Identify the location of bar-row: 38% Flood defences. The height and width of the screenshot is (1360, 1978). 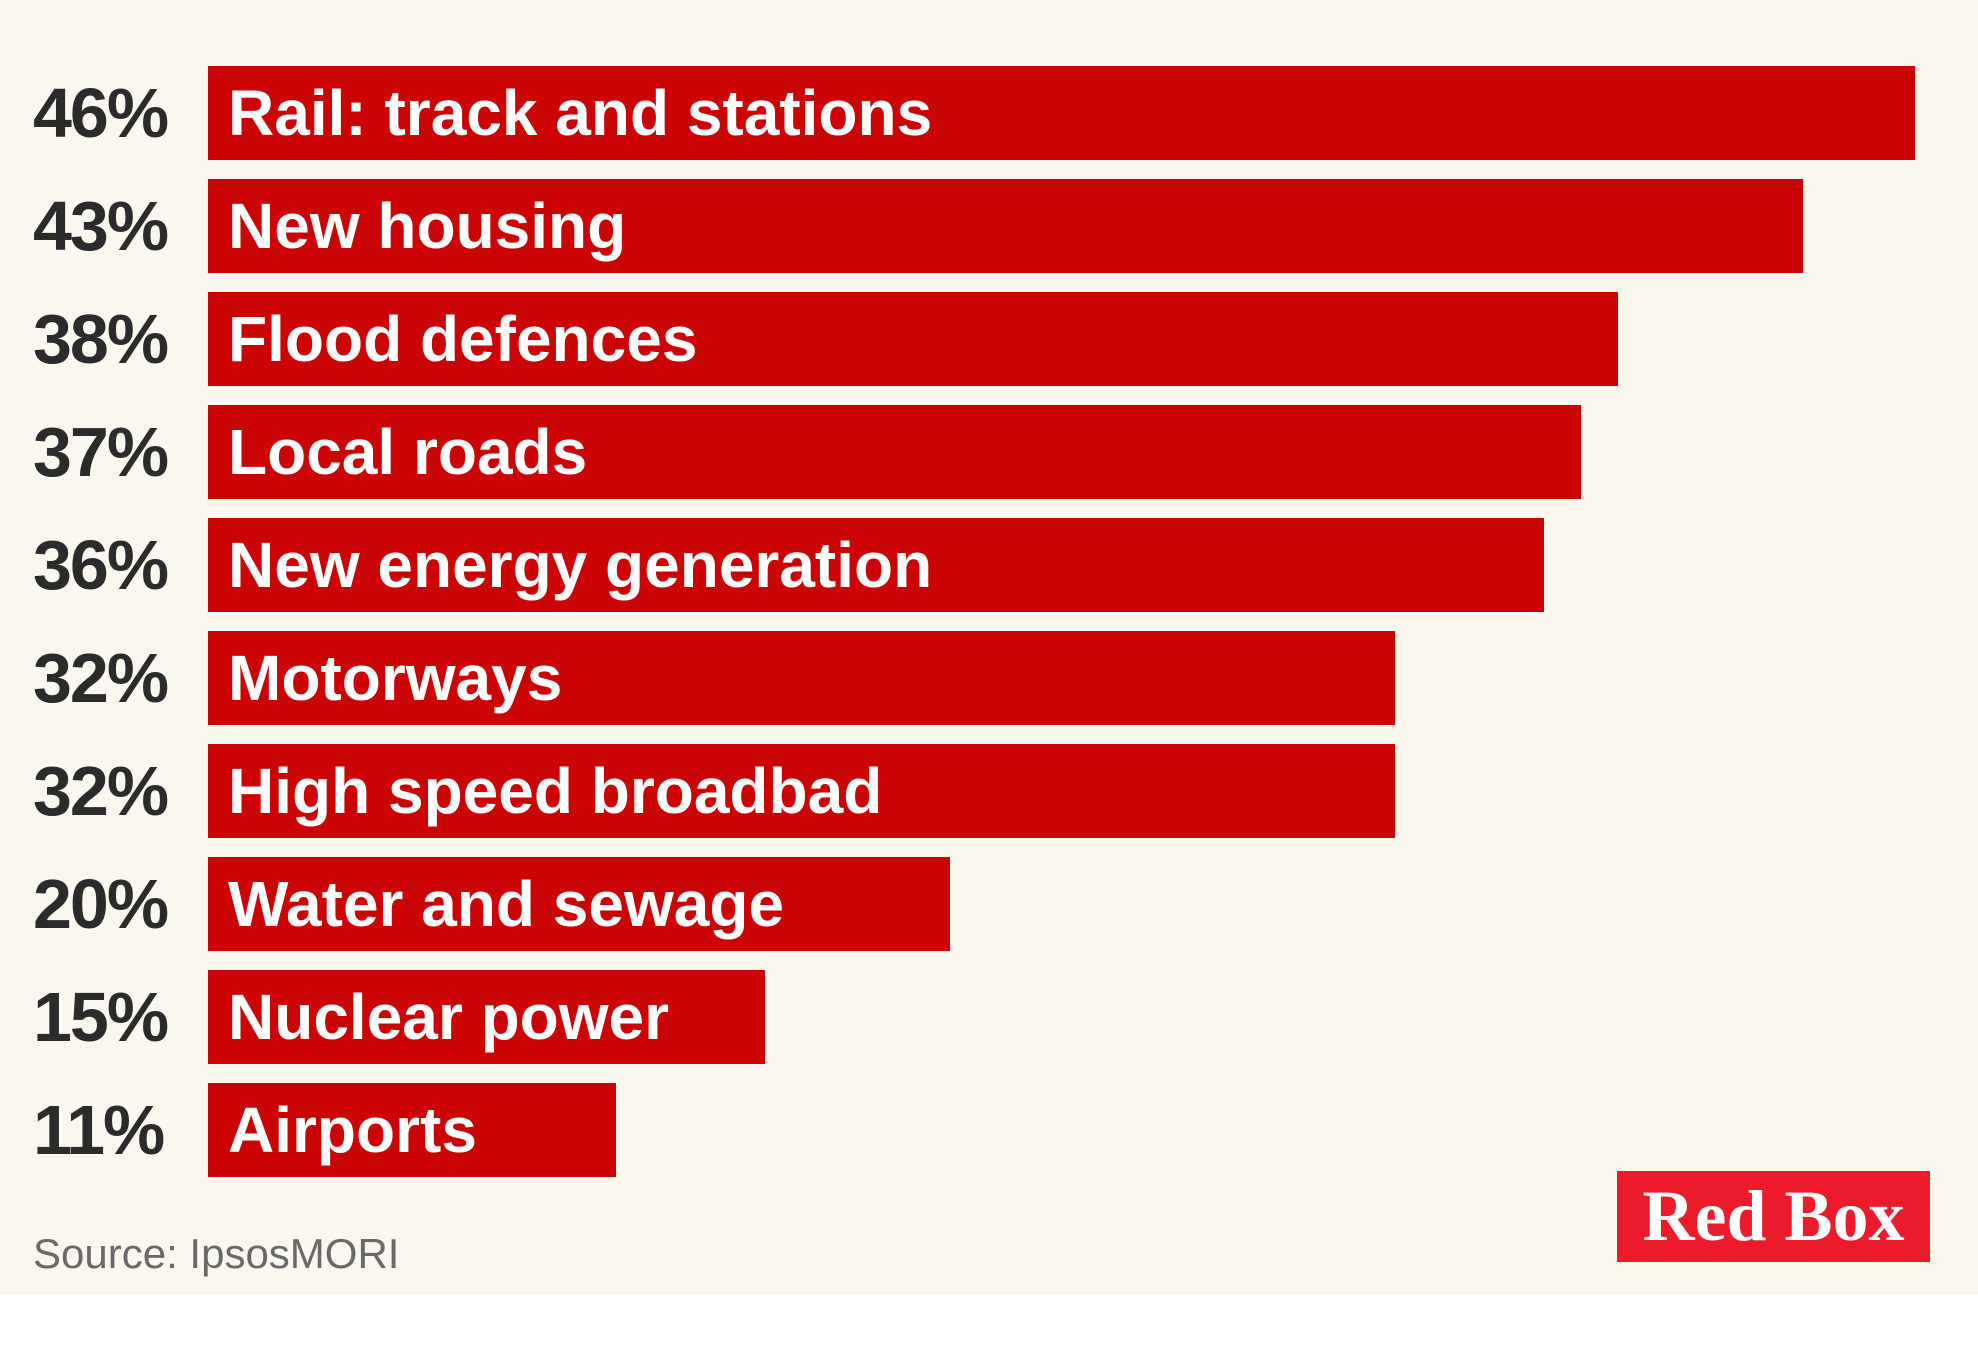
(989, 339).